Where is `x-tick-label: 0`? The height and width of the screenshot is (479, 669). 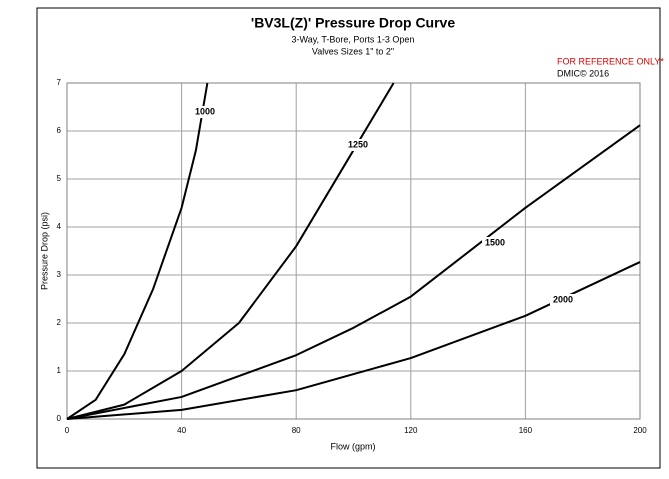
x-tick-label: 0 is located at coordinates (67, 430).